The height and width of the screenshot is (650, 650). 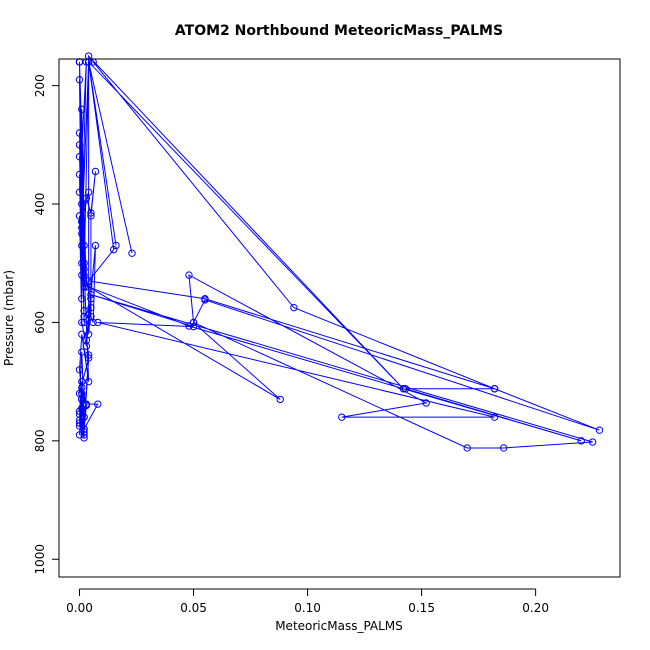 I want to click on x-tick-label: 0.10, so click(x=307, y=608).